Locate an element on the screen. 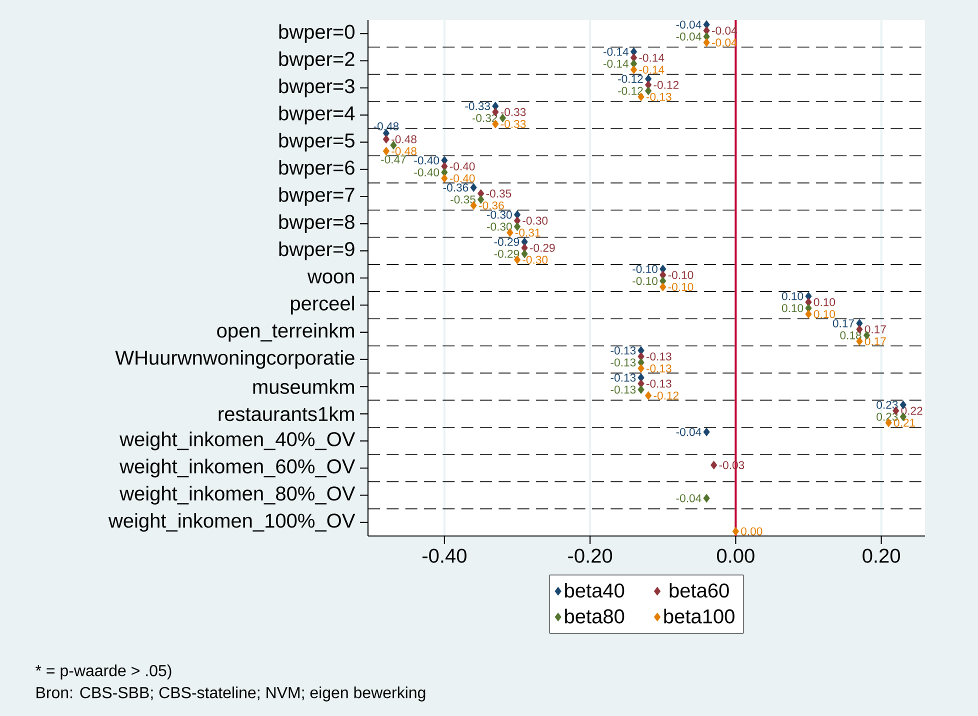 Image resolution: width=978 pixels, height=716 pixels. y-tick-label: bwper=2 is located at coordinates (316, 60).